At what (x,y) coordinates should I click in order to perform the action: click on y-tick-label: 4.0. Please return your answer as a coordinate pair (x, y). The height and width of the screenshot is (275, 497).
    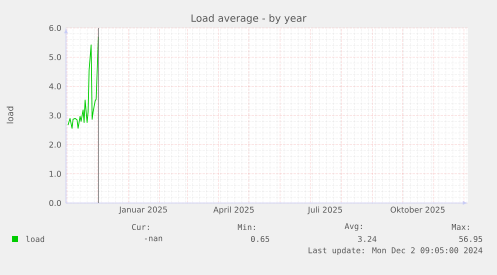
    Looking at the image, I should click on (55, 86).